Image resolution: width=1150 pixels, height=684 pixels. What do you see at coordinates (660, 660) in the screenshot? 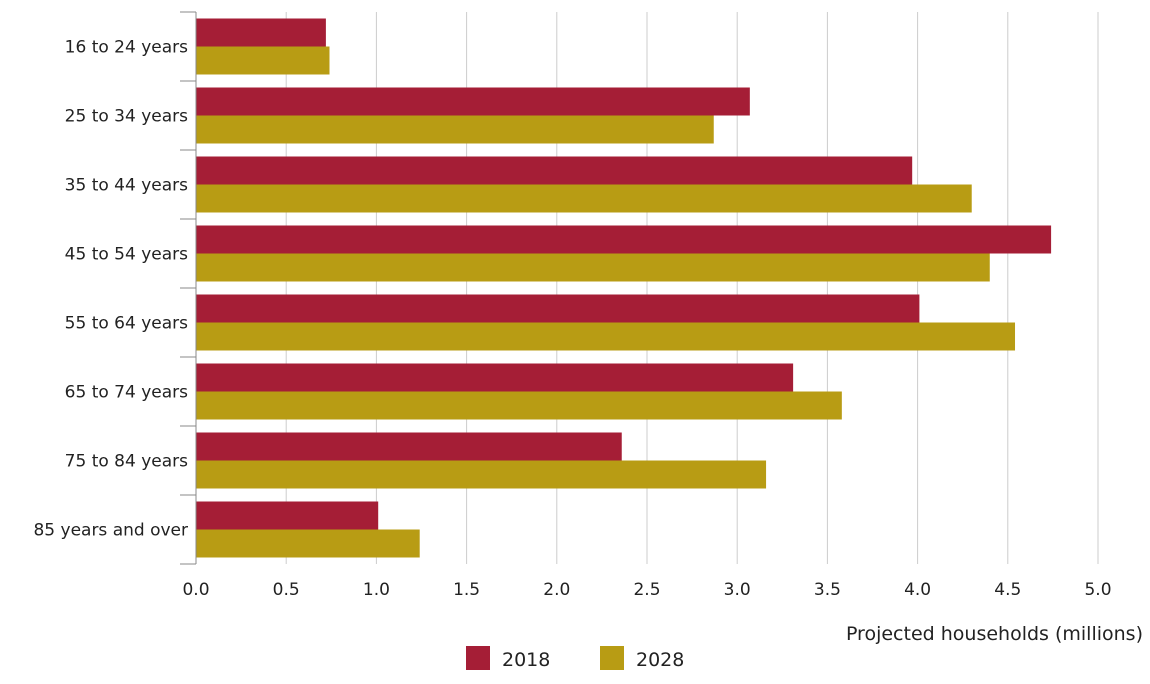
I see `legend-label: 2028` at bounding box center [660, 660].